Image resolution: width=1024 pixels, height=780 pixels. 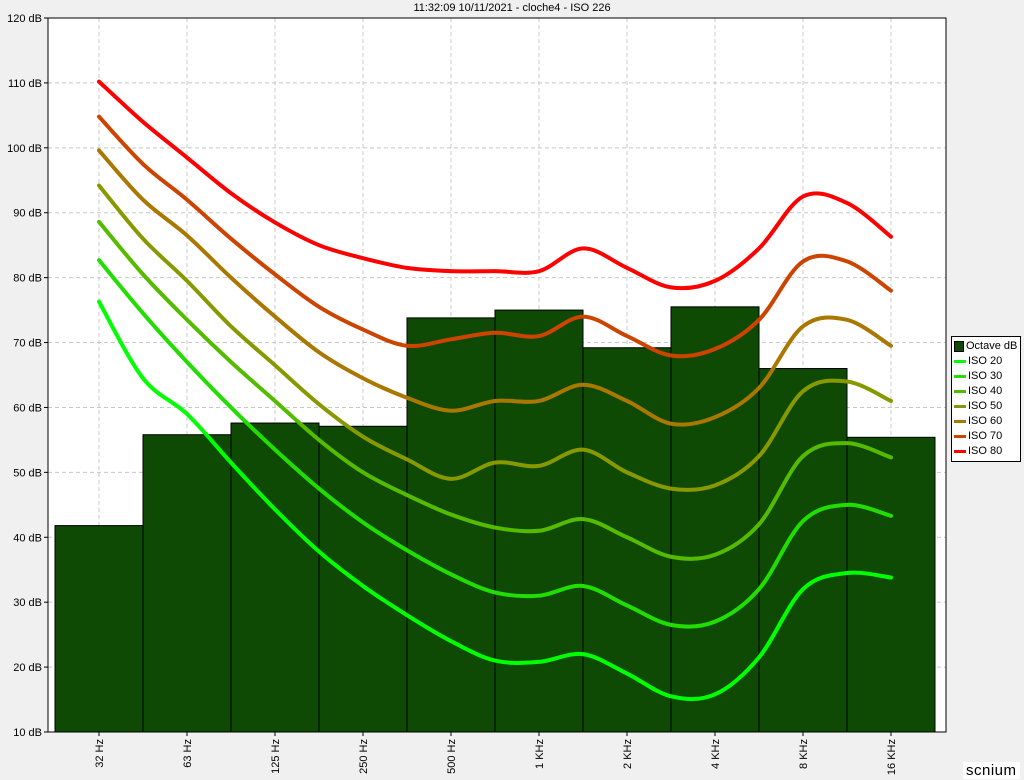 What do you see at coordinates (27, 473) in the screenshot?
I see `y-tick-label: 50 dB` at bounding box center [27, 473].